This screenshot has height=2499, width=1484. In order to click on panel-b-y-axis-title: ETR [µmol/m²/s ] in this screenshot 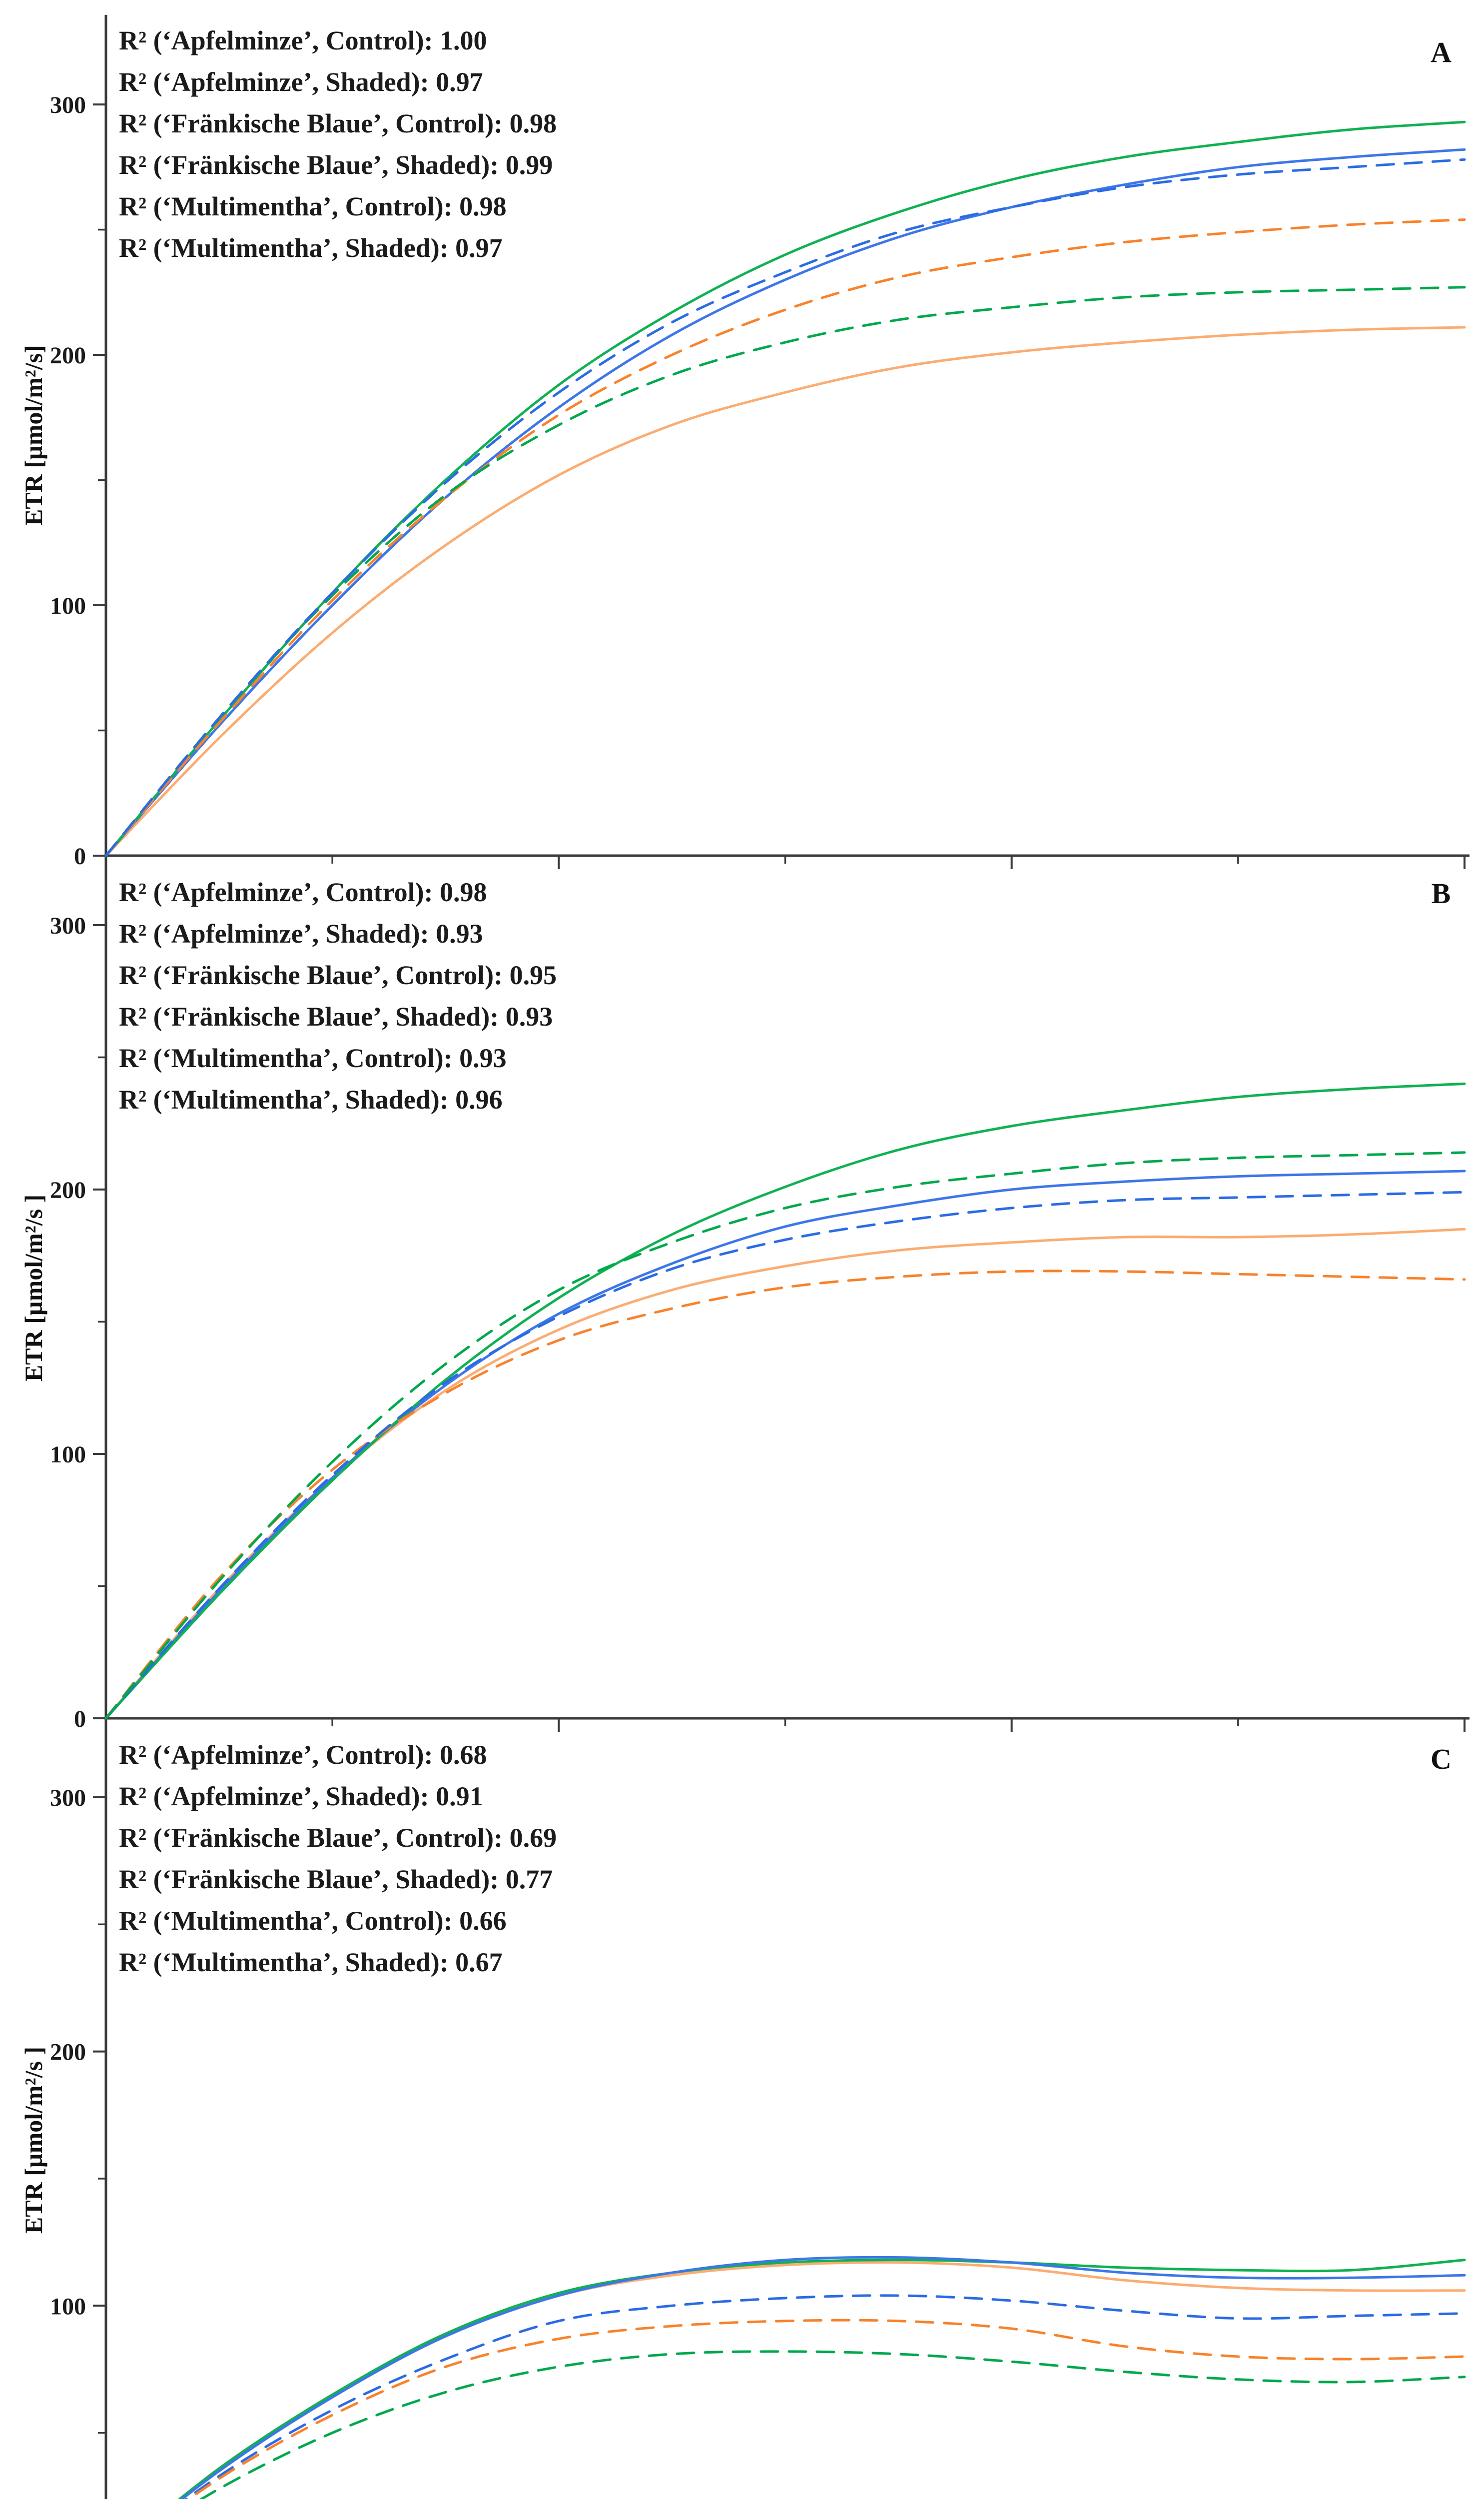, I will do `click(33, 1288)`.